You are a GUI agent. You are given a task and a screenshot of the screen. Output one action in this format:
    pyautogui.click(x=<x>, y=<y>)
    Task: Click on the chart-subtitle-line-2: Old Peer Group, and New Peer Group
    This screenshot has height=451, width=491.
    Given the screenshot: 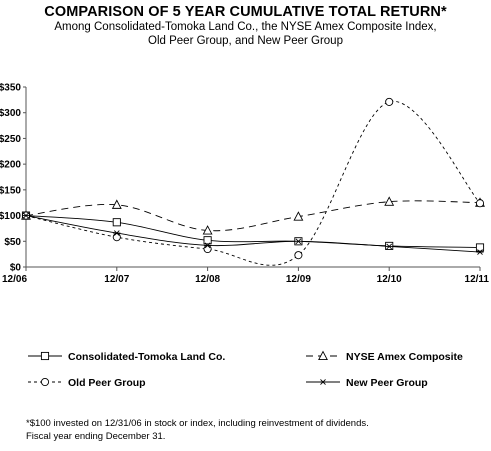 What is the action you would take?
    pyautogui.click(x=245, y=41)
    